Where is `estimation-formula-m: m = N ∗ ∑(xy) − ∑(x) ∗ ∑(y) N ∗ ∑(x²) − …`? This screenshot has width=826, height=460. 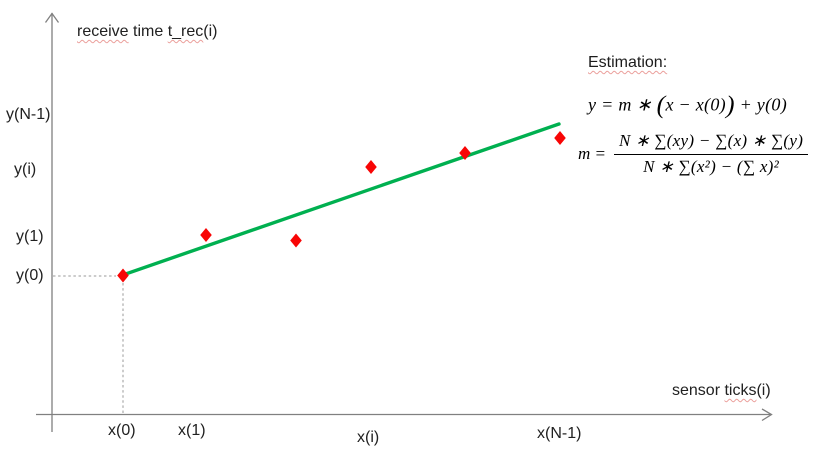
estimation-formula-m: m = N ∗ ∑(xy) − ∑(x) ∗ ∑(y) N ∗ ∑(x²) − … is located at coordinates (693, 154).